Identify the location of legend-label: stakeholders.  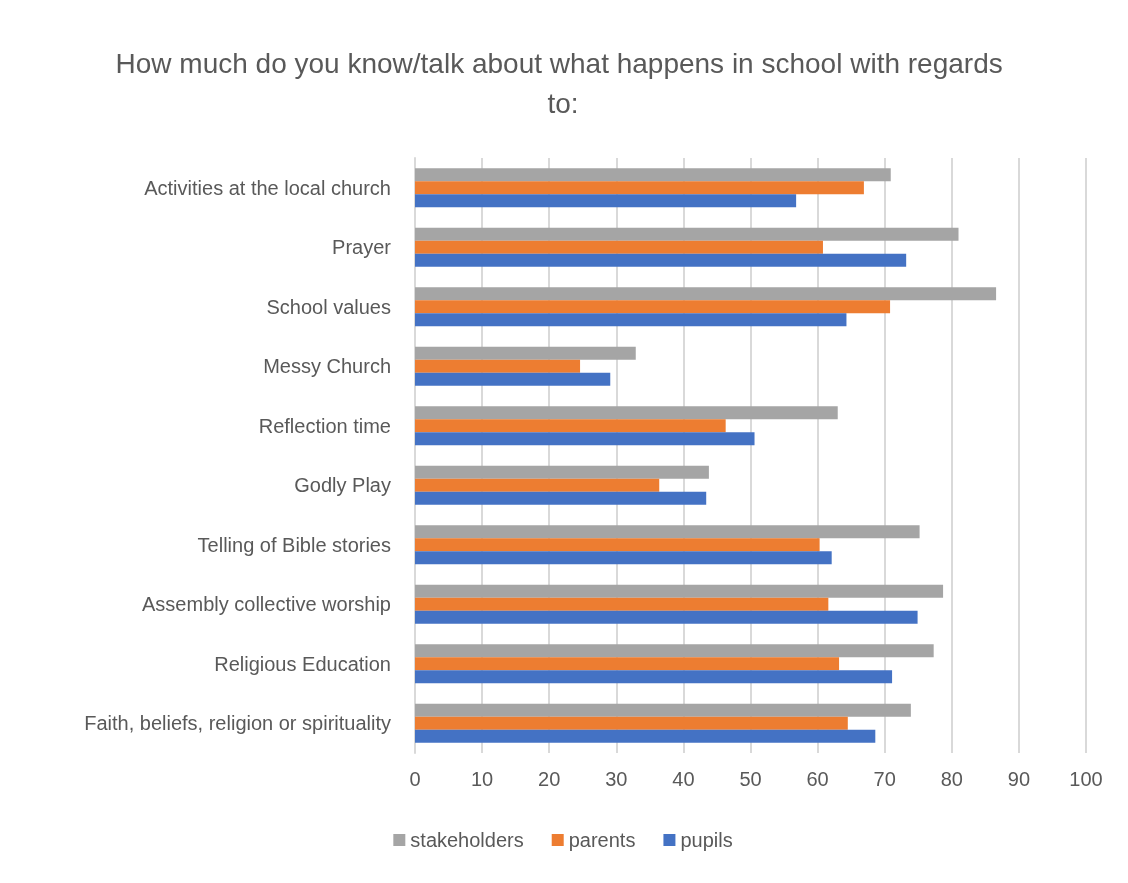
(467, 840).